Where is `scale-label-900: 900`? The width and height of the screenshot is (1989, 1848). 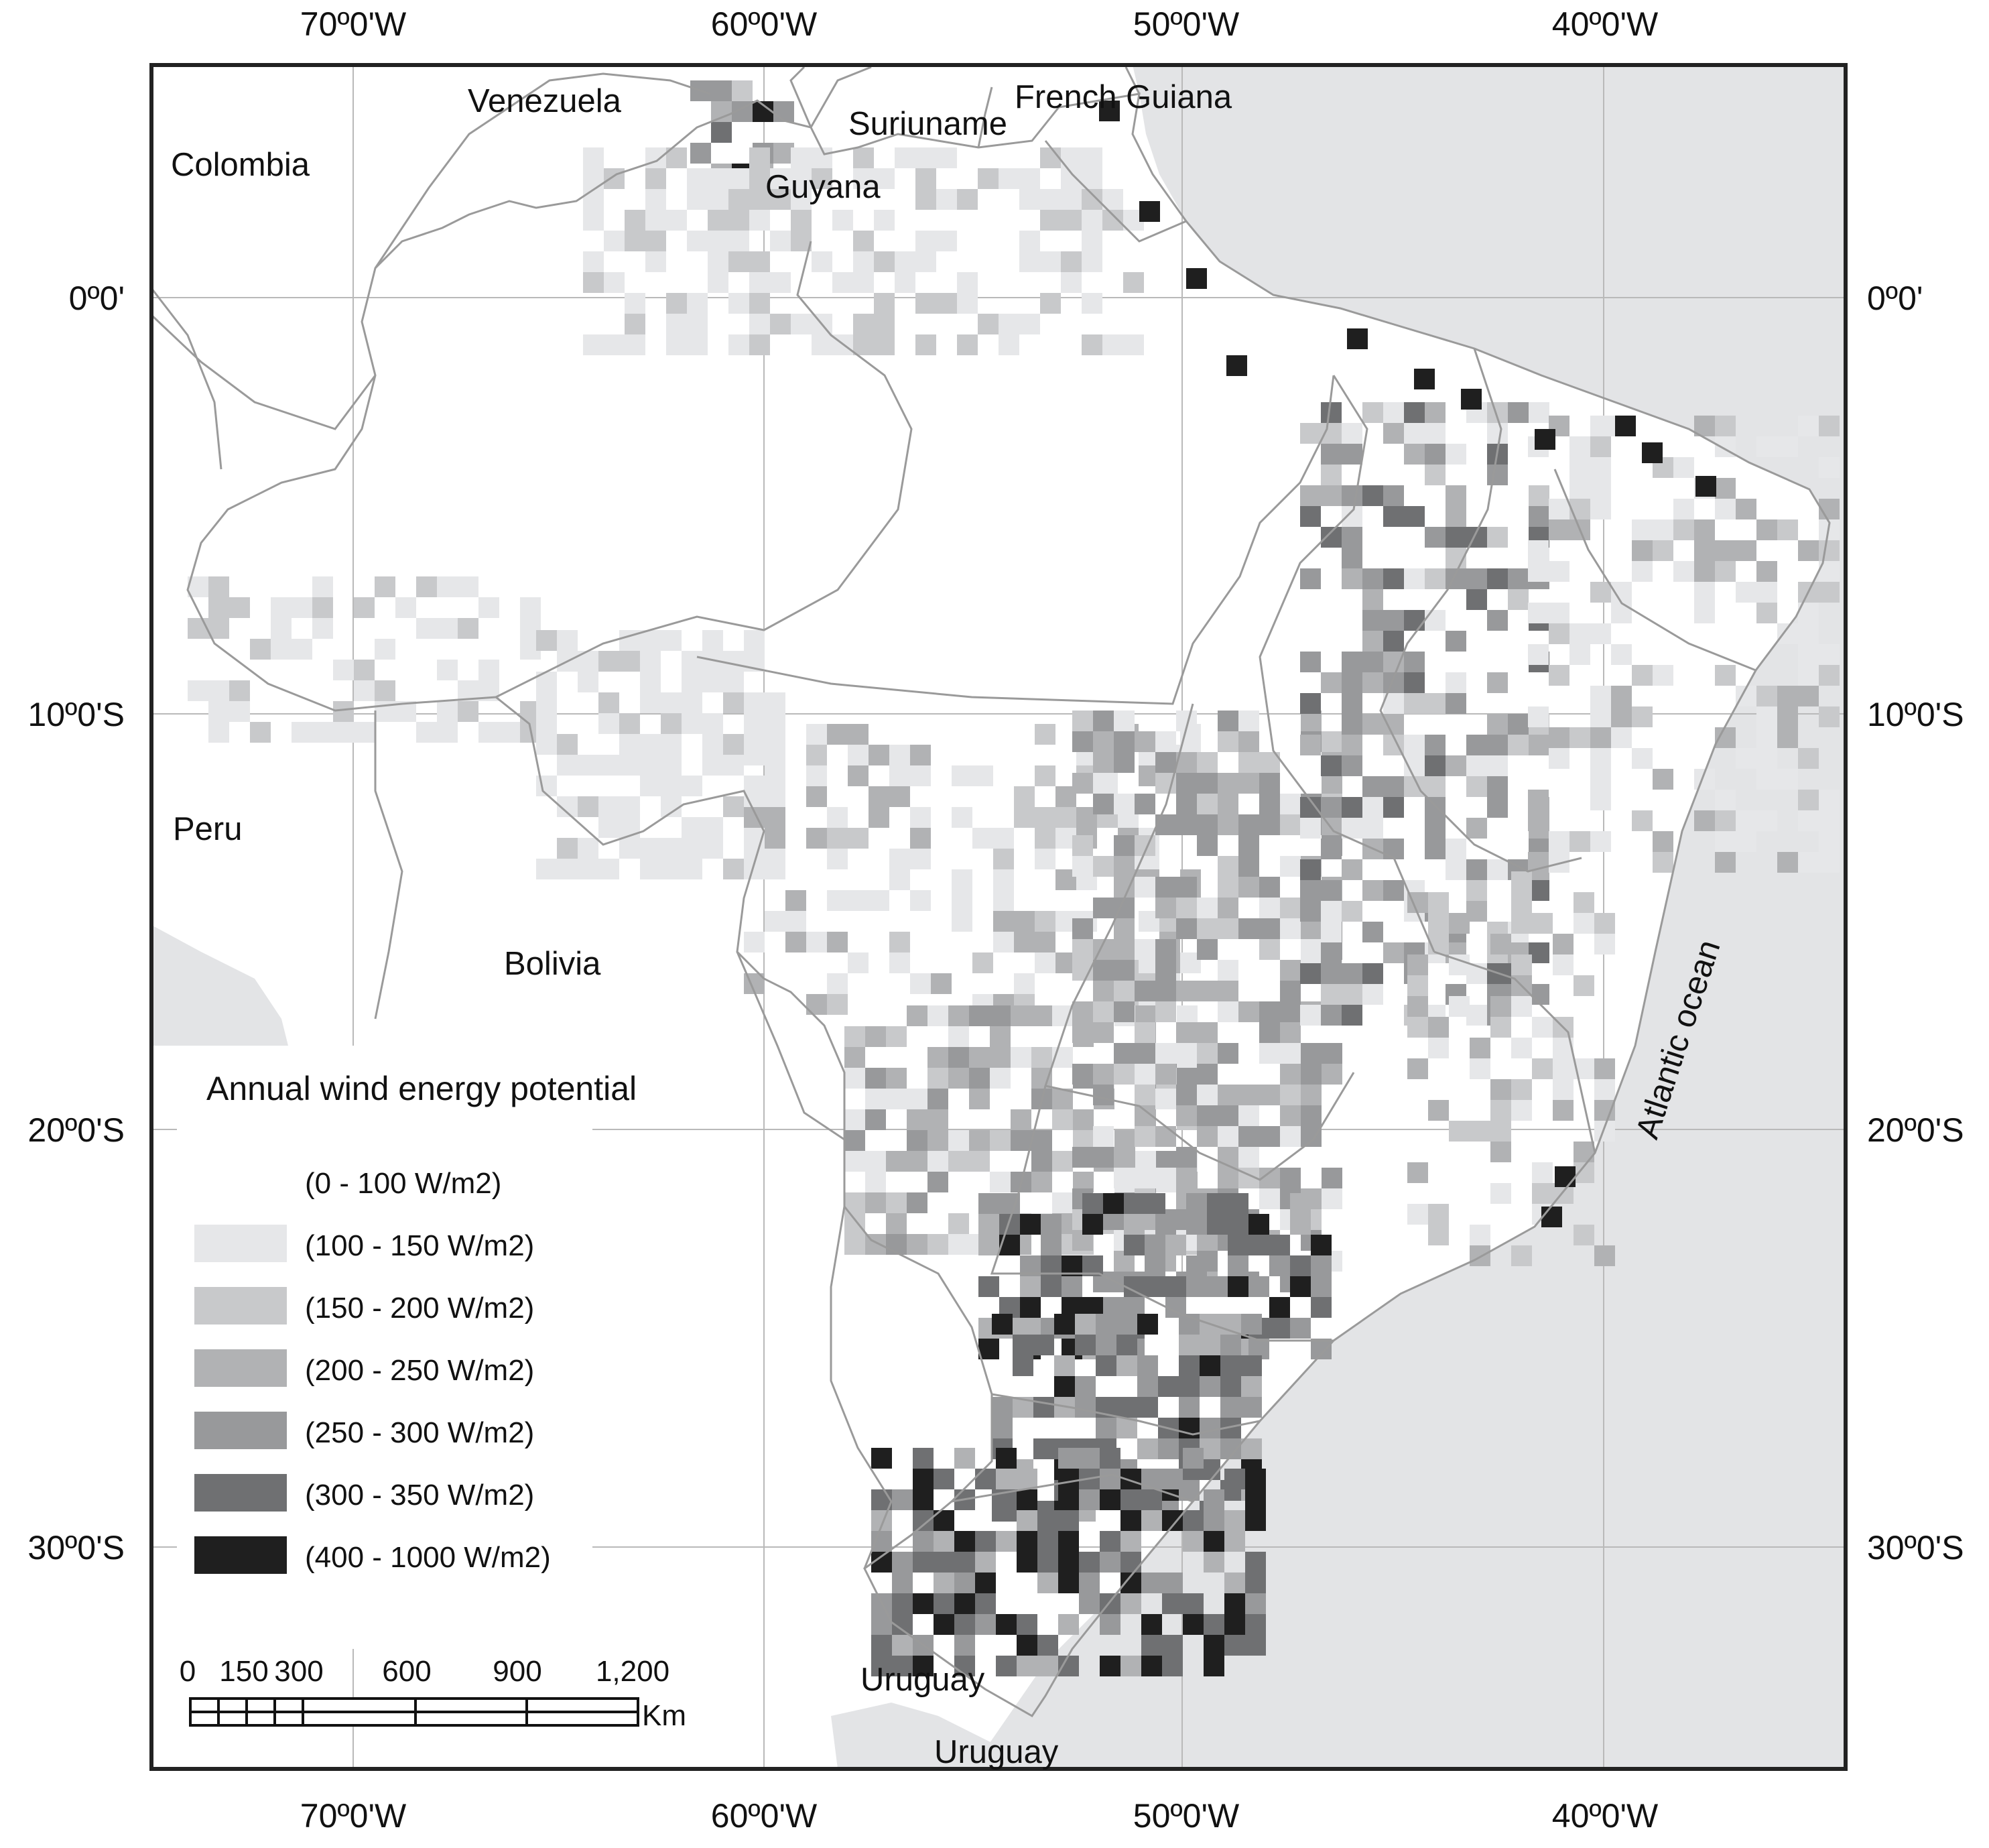
scale-label-900: 900 is located at coordinates (517, 1671).